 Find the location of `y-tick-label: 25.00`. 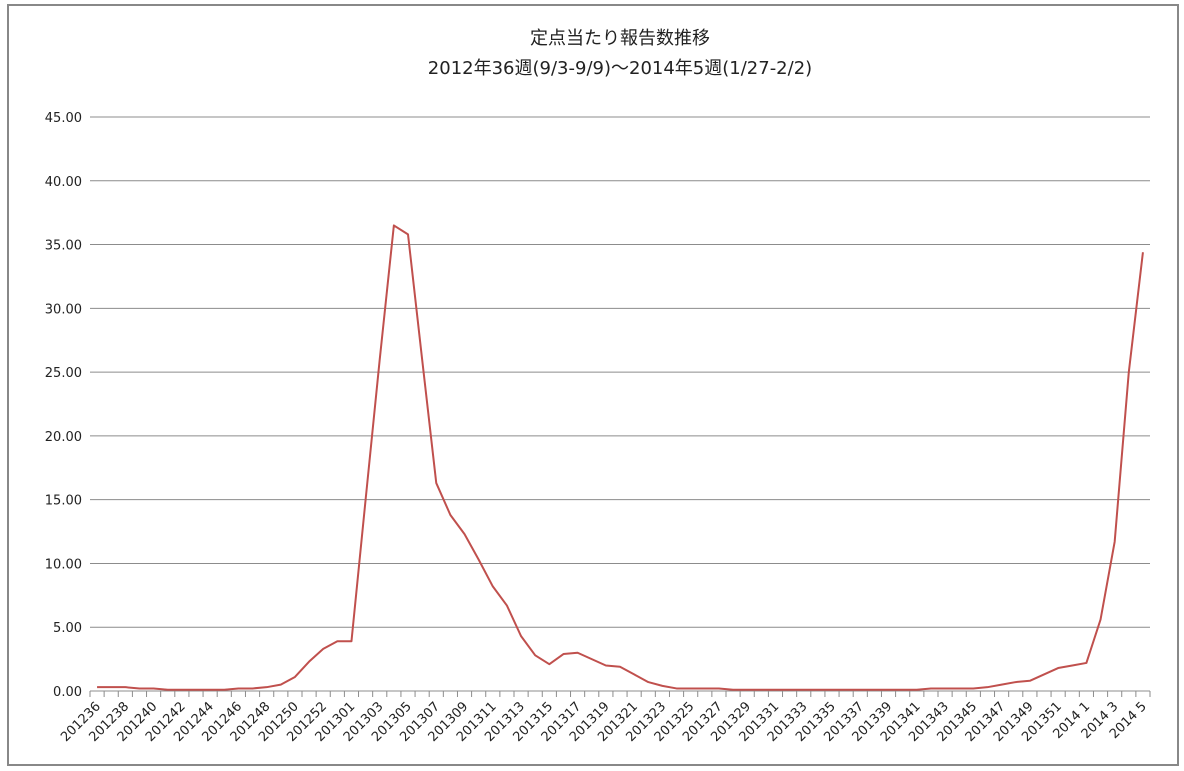

y-tick-label: 25.00 is located at coordinates (63, 373).